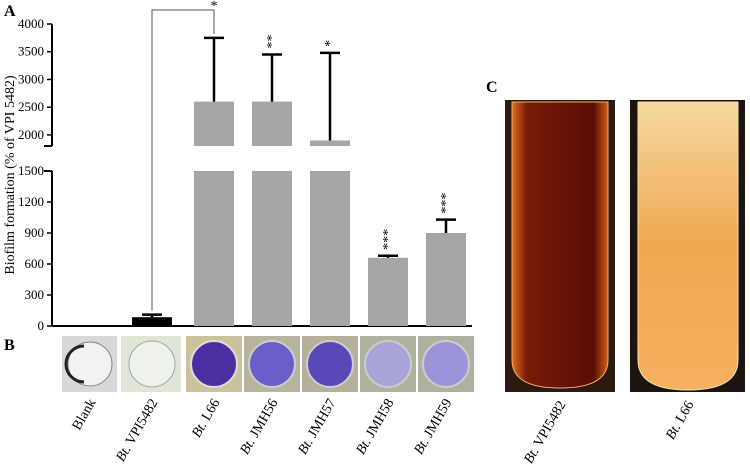 This screenshot has width=750, height=468. Describe the element at coordinates (9, 345) in the screenshot. I see `panel-label: B` at that location.